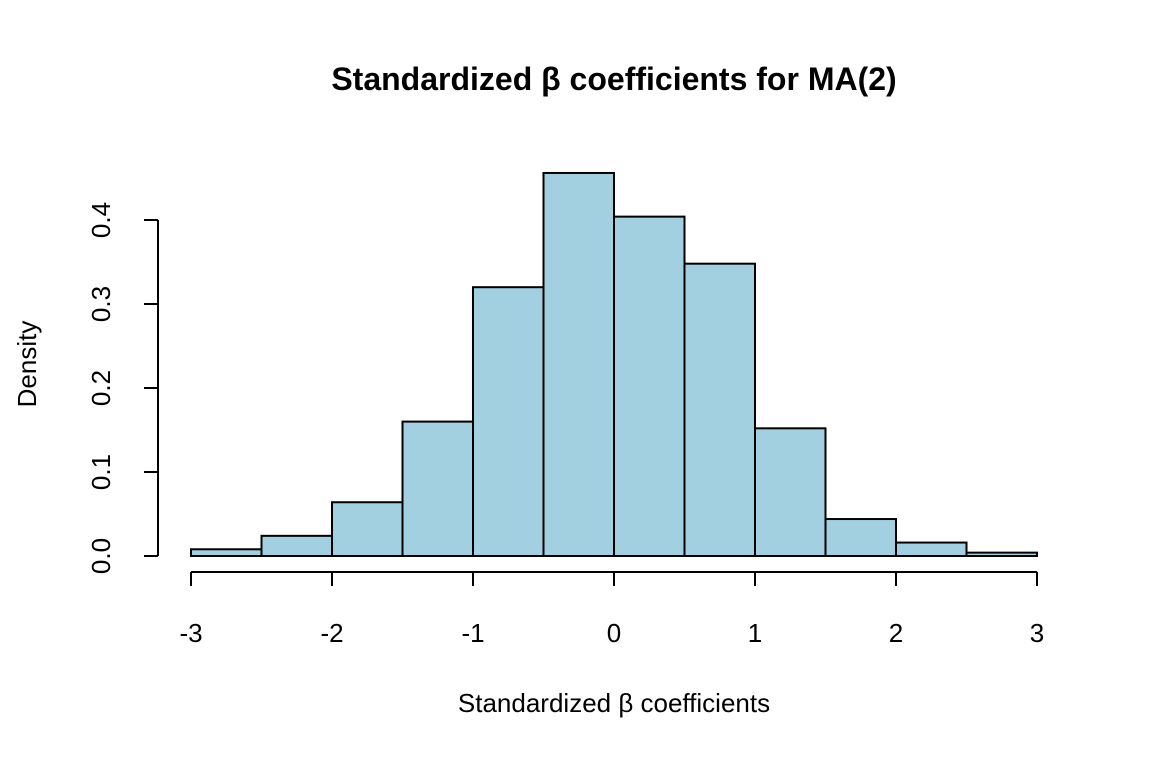  What do you see at coordinates (613, 79) in the screenshot?
I see `chart-title: Standardized β coefficients for MA(2)` at bounding box center [613, 79].